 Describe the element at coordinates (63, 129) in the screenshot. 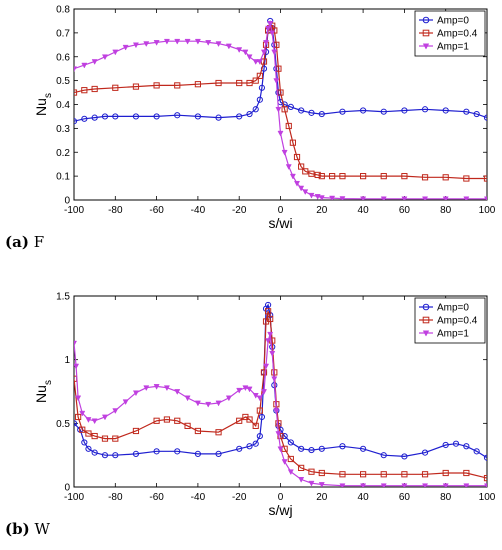

I see `y-tick-label: 0.3` at that location.